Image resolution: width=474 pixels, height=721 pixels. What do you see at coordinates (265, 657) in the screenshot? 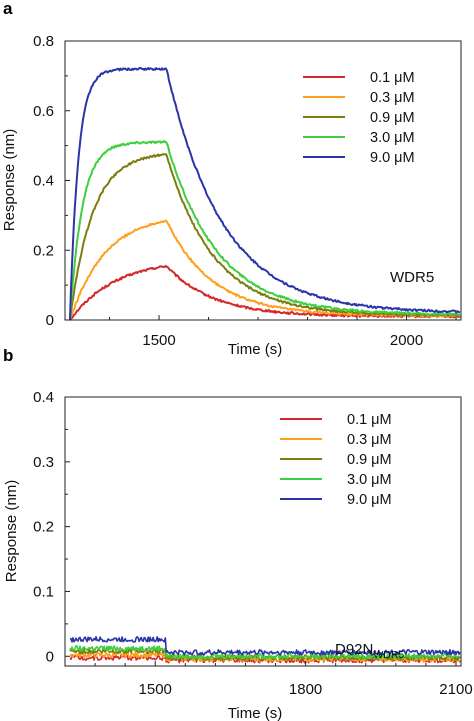
I see `series-line-0.3-uM` at bounding box center [265, 657].